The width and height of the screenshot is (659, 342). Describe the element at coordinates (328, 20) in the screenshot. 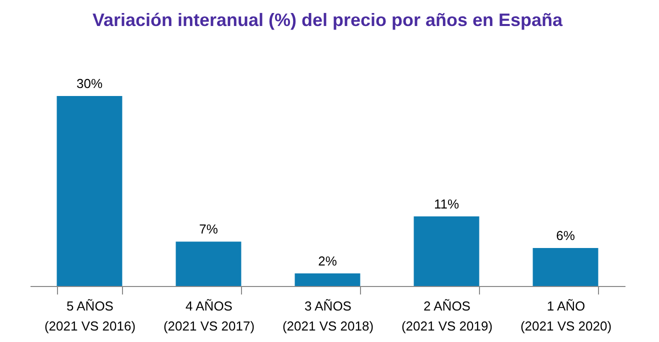

I see `chart-title: Variación interanual (%) del precio por años en España` at that location.